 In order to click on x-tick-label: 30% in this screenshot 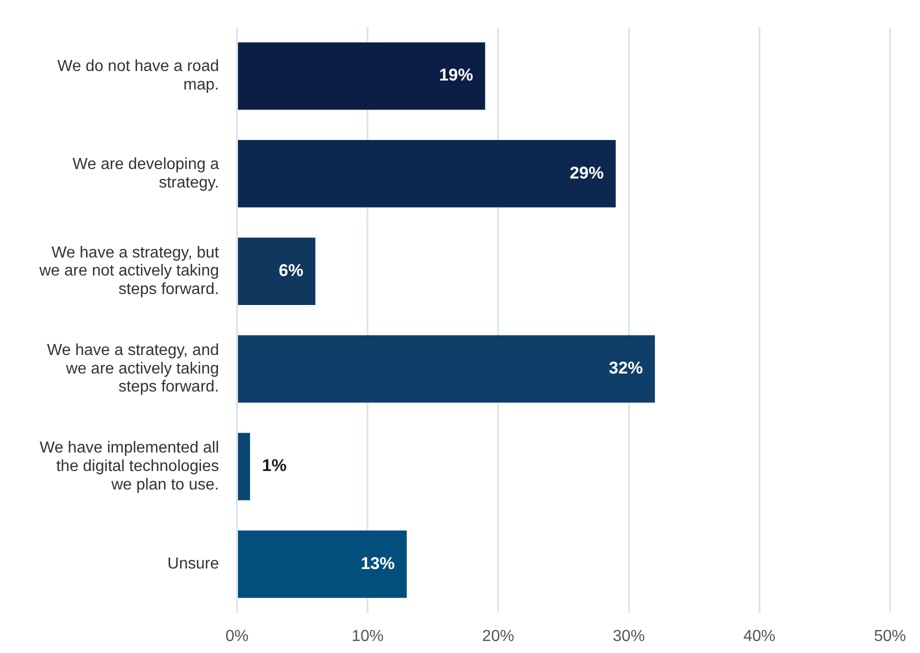, I will do `click(628, 637)`.